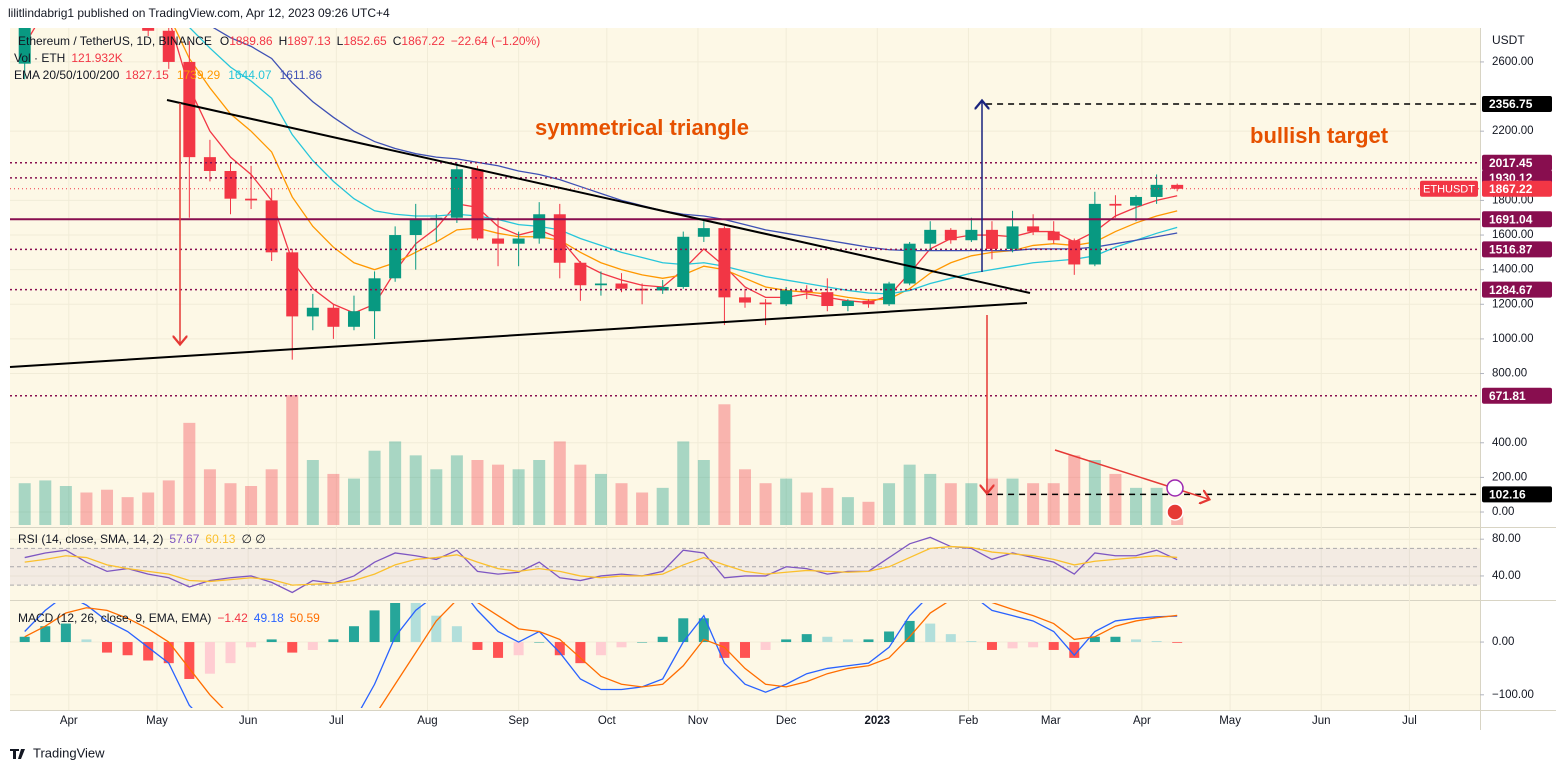  I want to click on x-tick-label: 2023, so click(878, 721).